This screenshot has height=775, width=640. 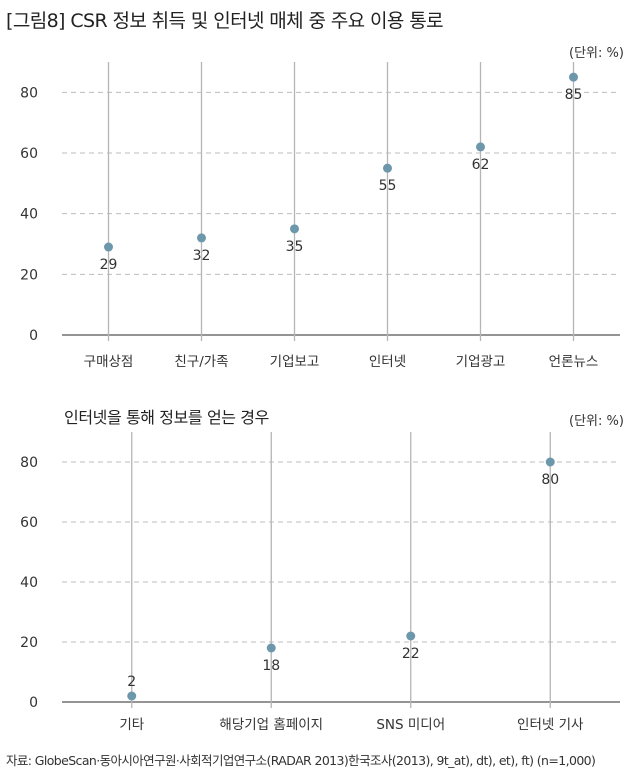 I want to click on x-category-label: 기업보고, so click(x=295, y=362).